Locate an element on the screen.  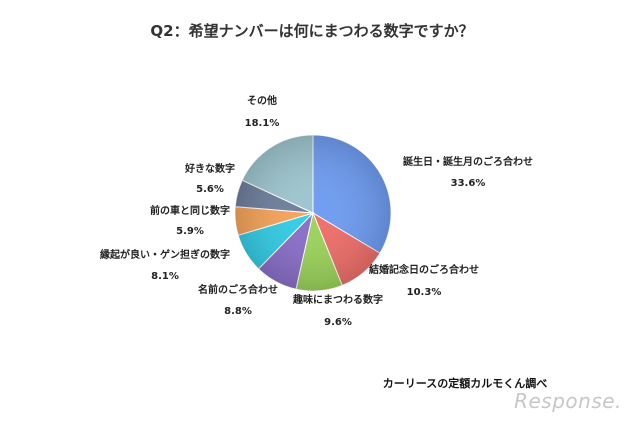
slice-value-label: 10.3% is located at coordinates (424, 292).